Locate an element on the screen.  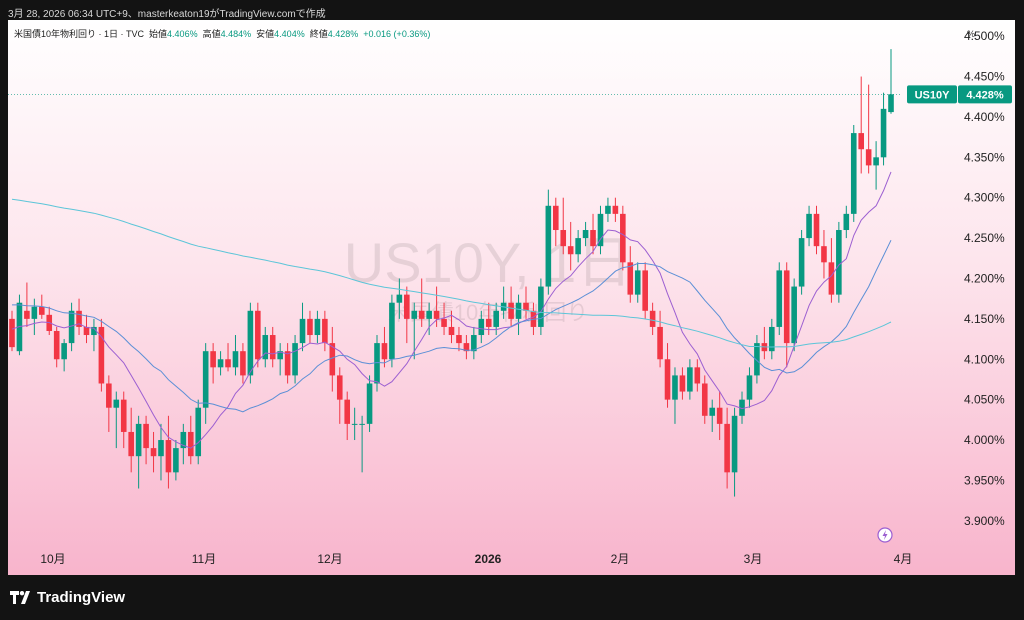
x-tick-label: 10月 is located at coordinates (52, 559).